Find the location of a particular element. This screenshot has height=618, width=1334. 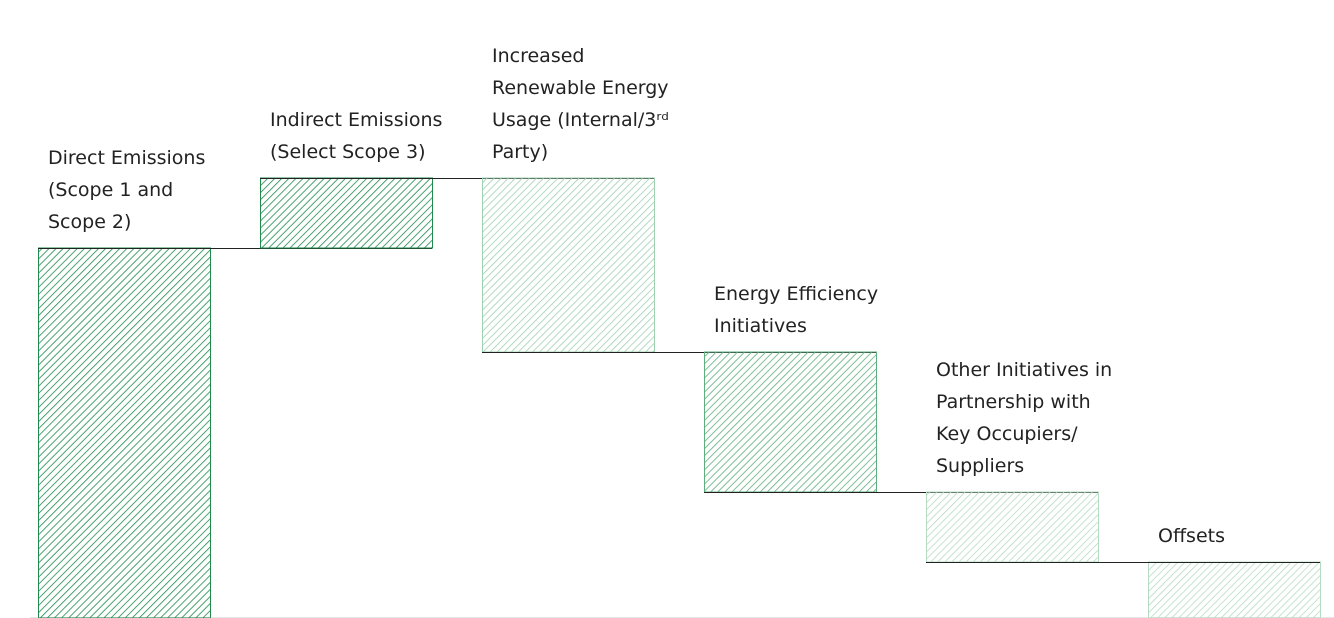

category-label-box: Offsets is located at coordinates (1191, 536).